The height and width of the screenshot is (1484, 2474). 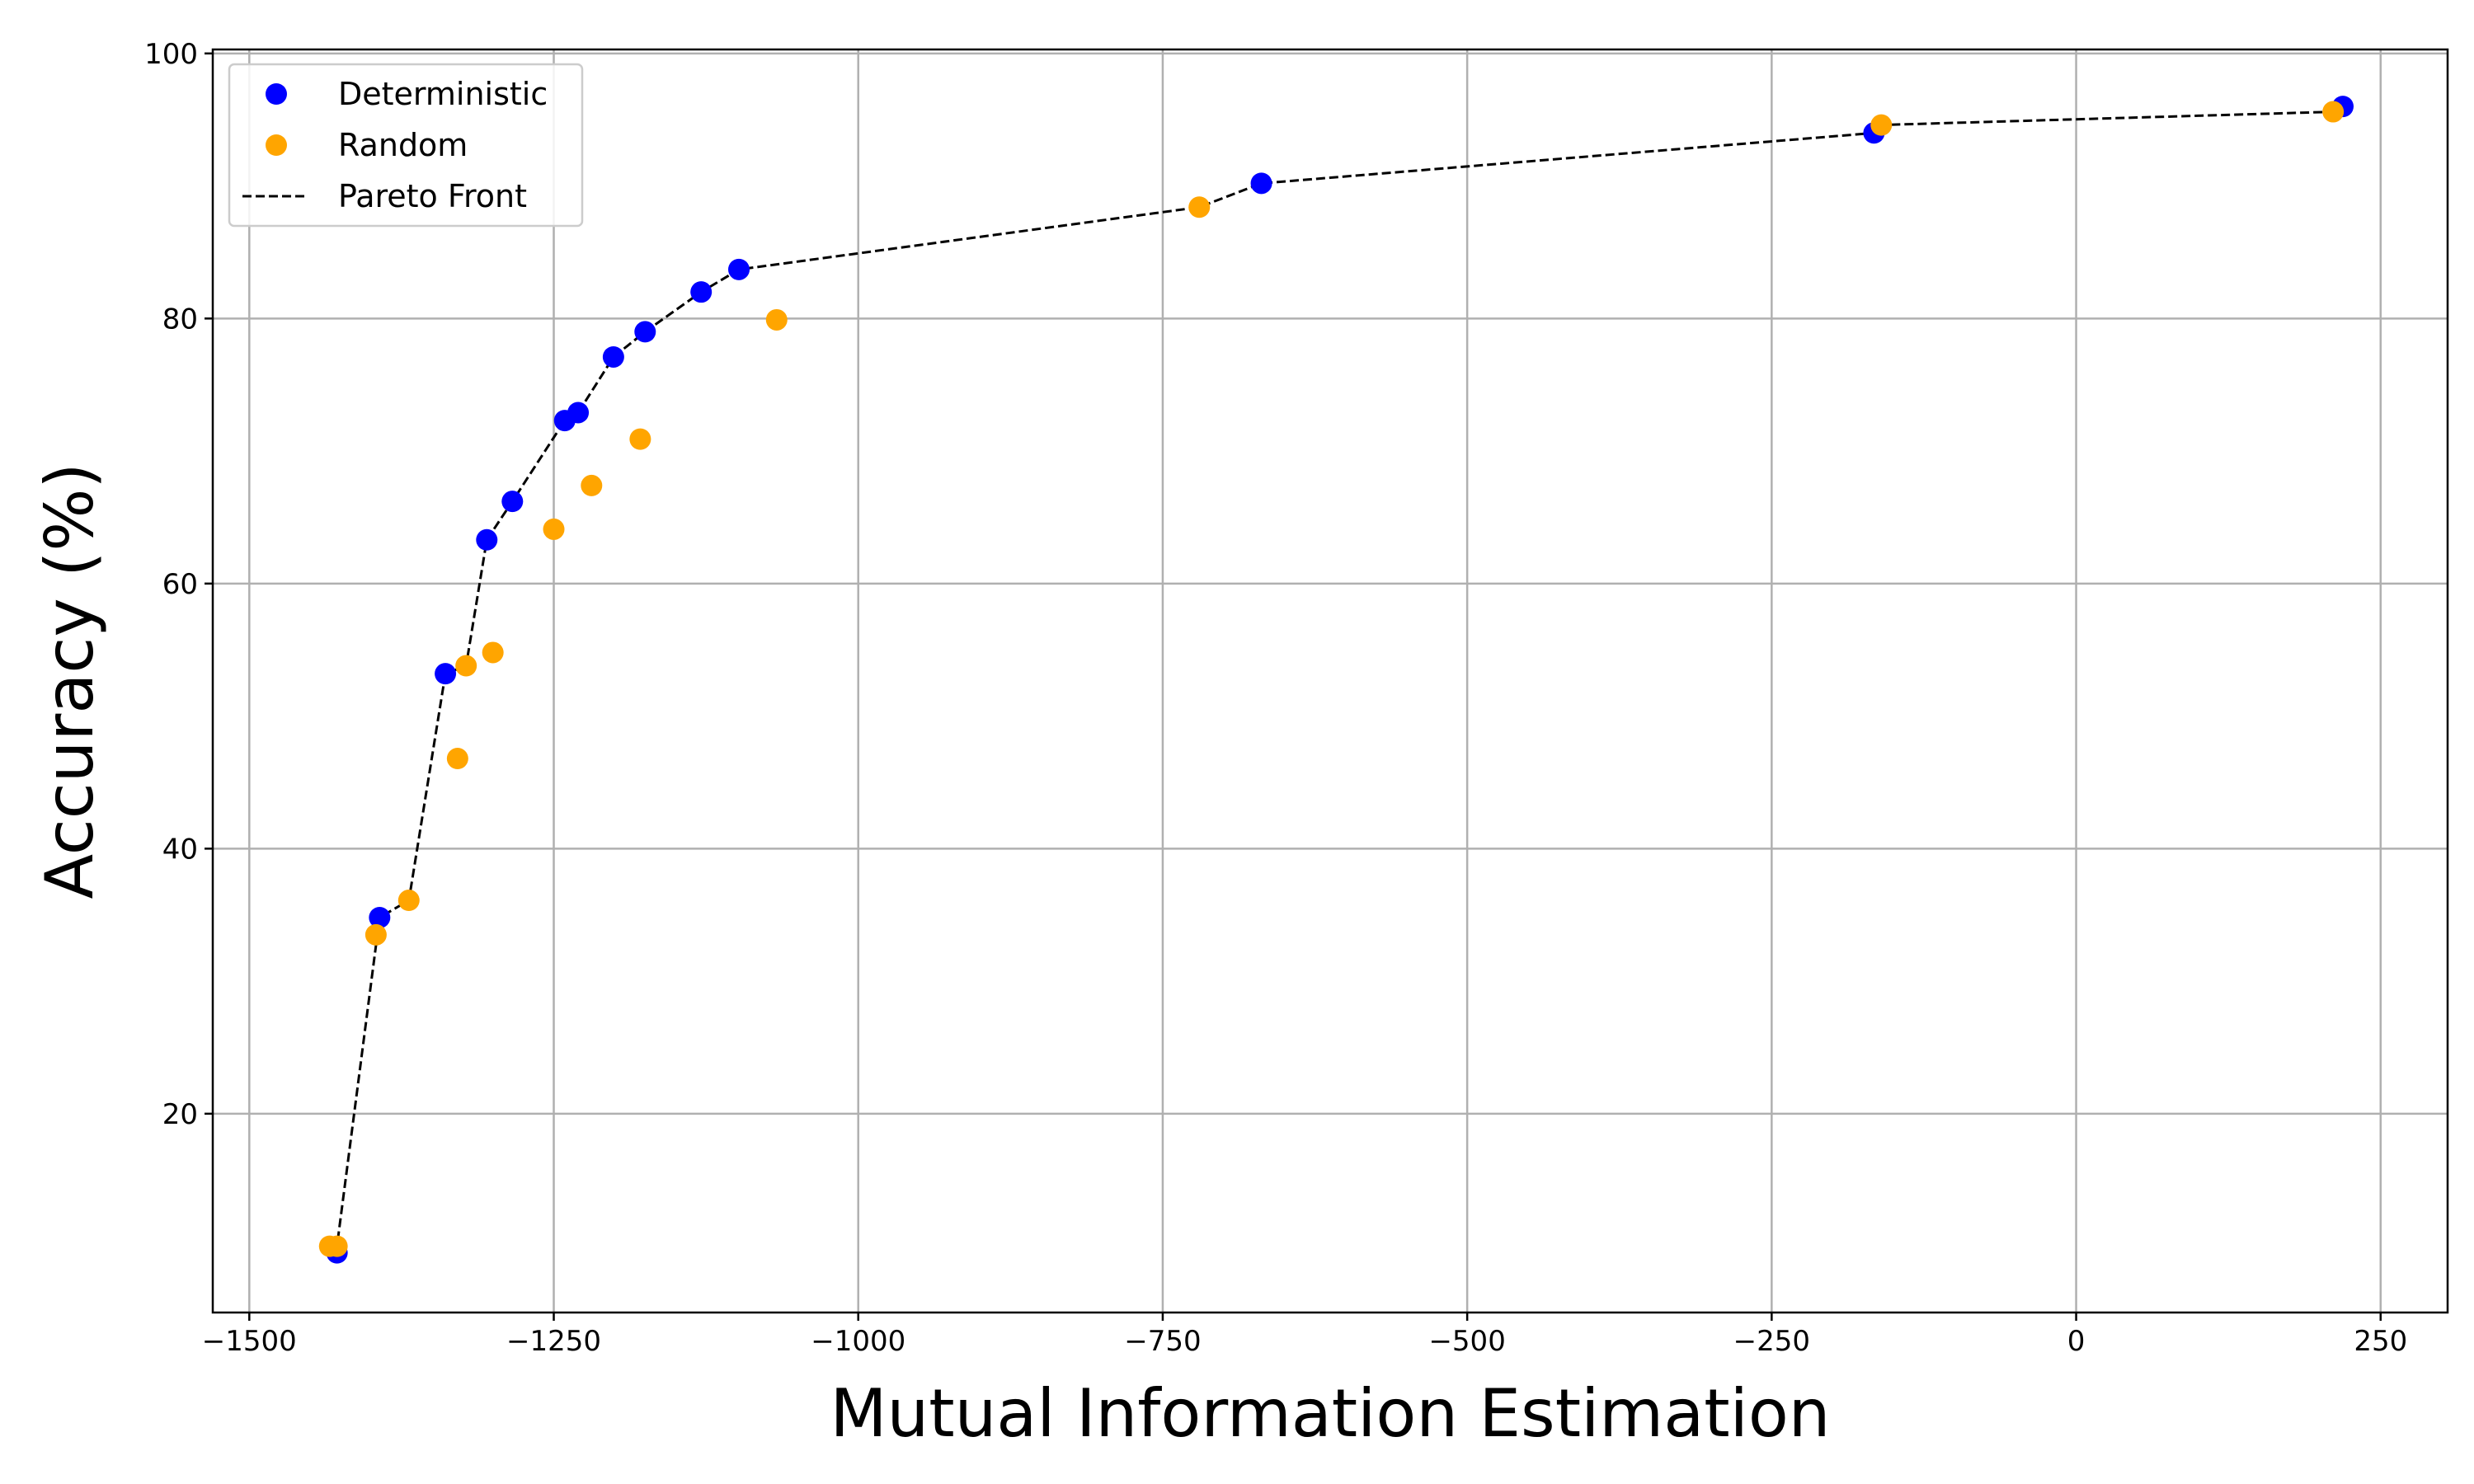 What do you see at coordinates (180, 1114) in the screenshot?
I see `y-tick-label: 20` at bounding box center [180, 1114].